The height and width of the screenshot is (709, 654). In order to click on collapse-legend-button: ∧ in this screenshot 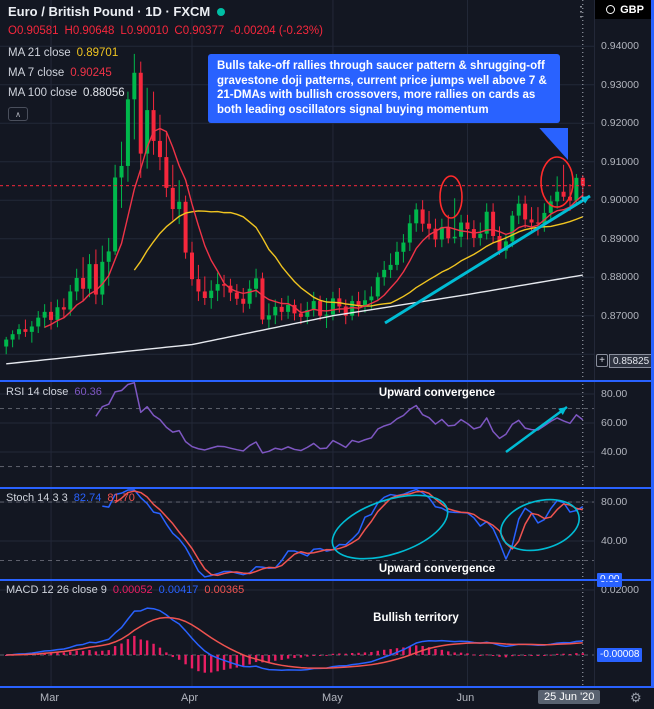, I will do `click(18, 114)`.